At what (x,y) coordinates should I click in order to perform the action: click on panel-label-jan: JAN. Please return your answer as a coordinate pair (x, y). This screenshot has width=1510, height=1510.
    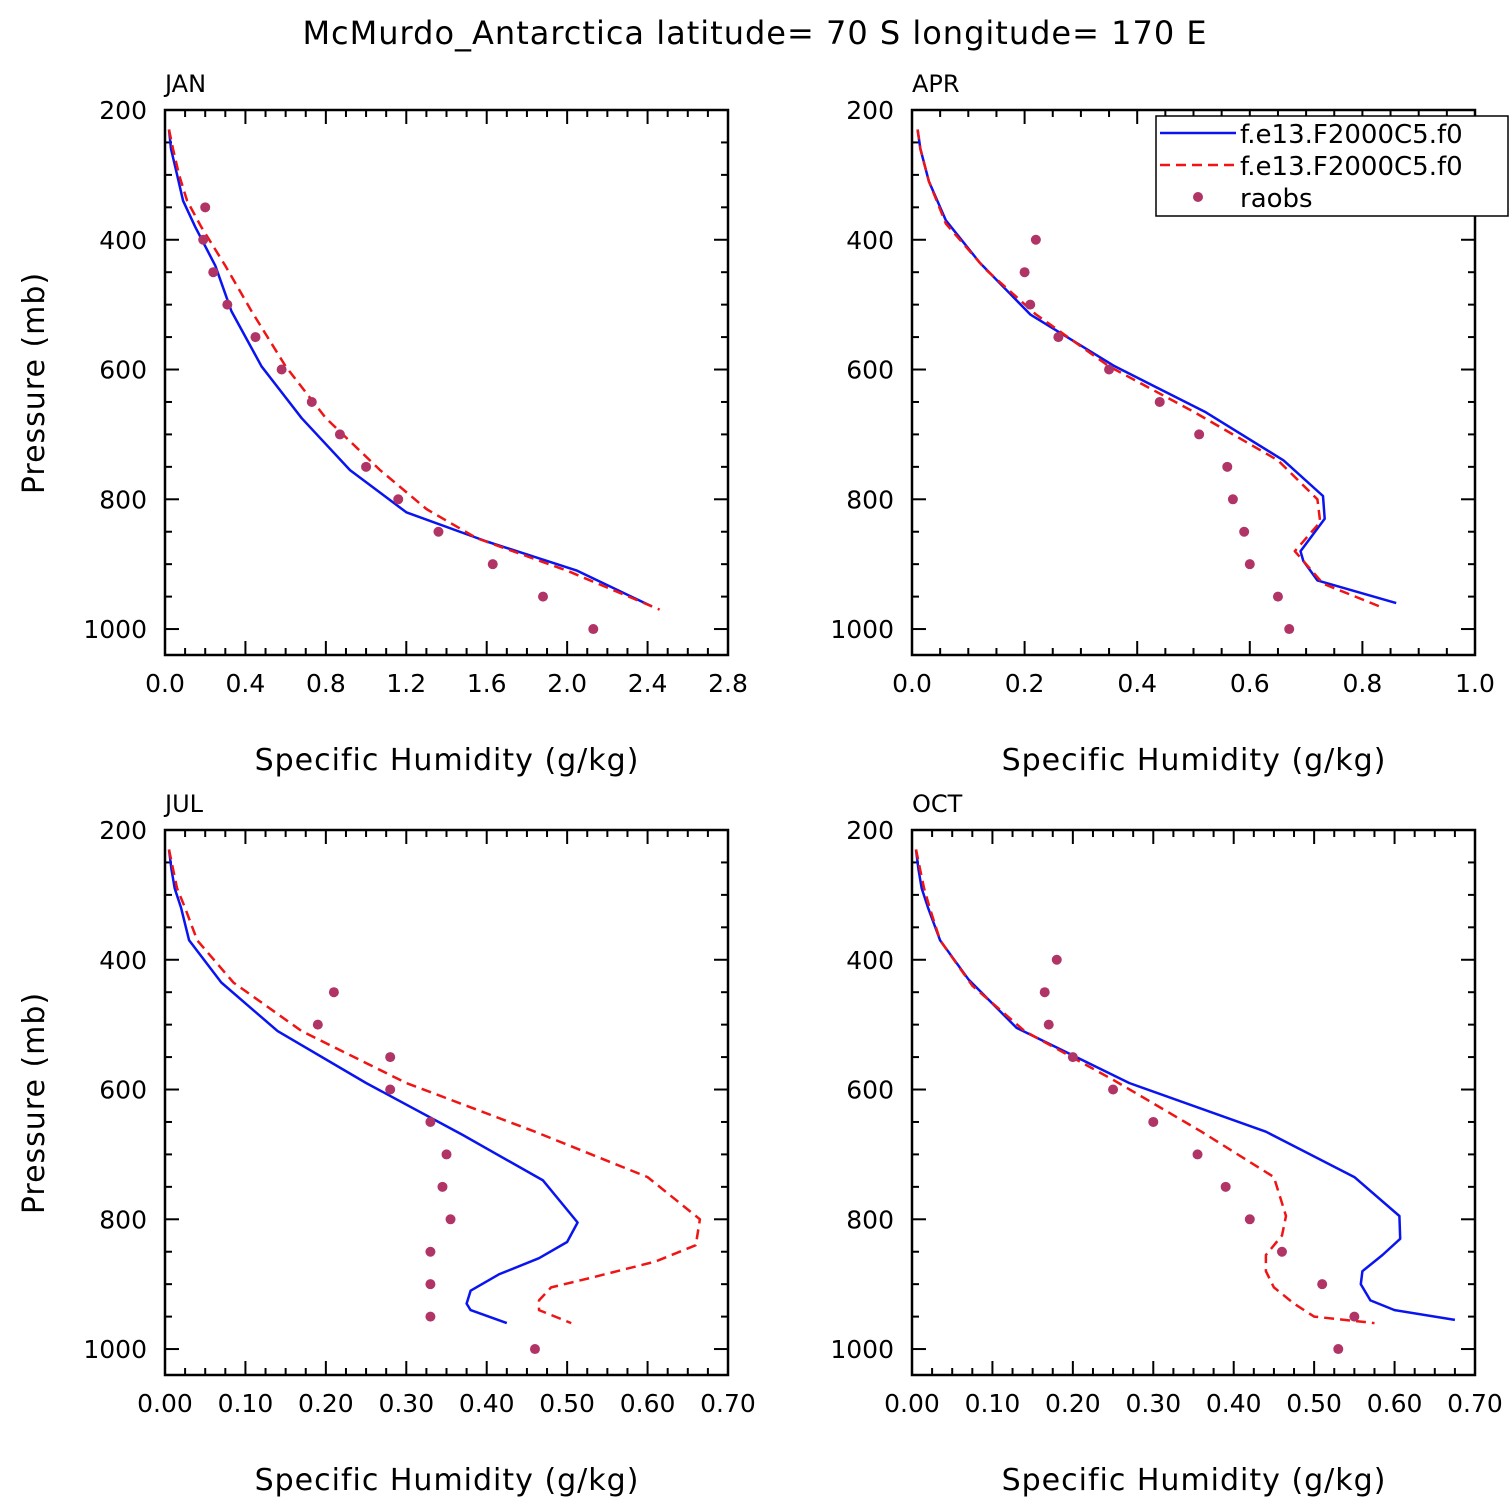
    Looking at the image, I should click on (184, 84).